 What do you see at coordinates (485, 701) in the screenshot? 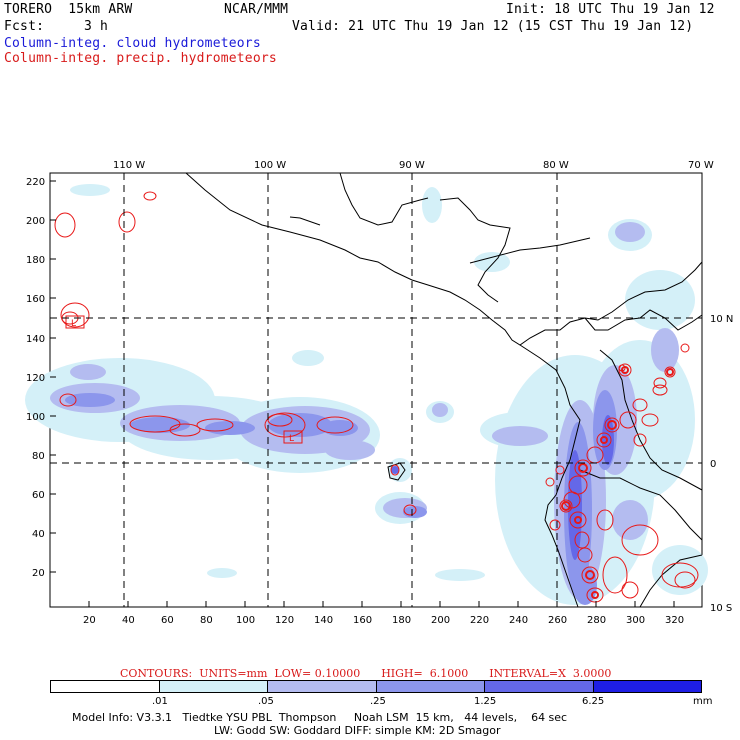
I see `colorbar-label-4: 1.25` at bounding box center [485, 701].